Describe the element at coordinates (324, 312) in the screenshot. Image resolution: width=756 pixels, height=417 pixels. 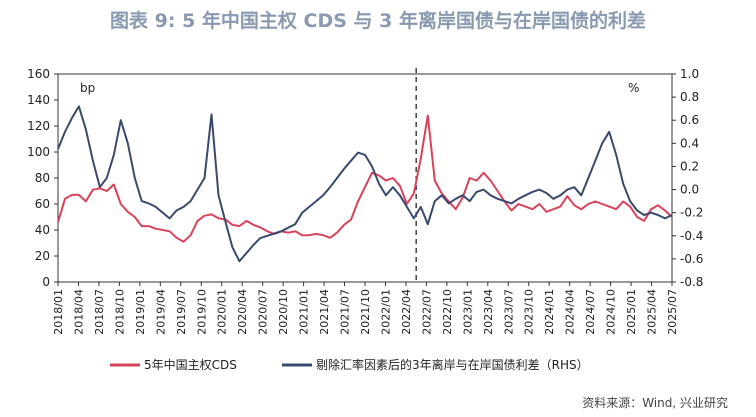
I see `x-tick-label: 2021/04` at that location.